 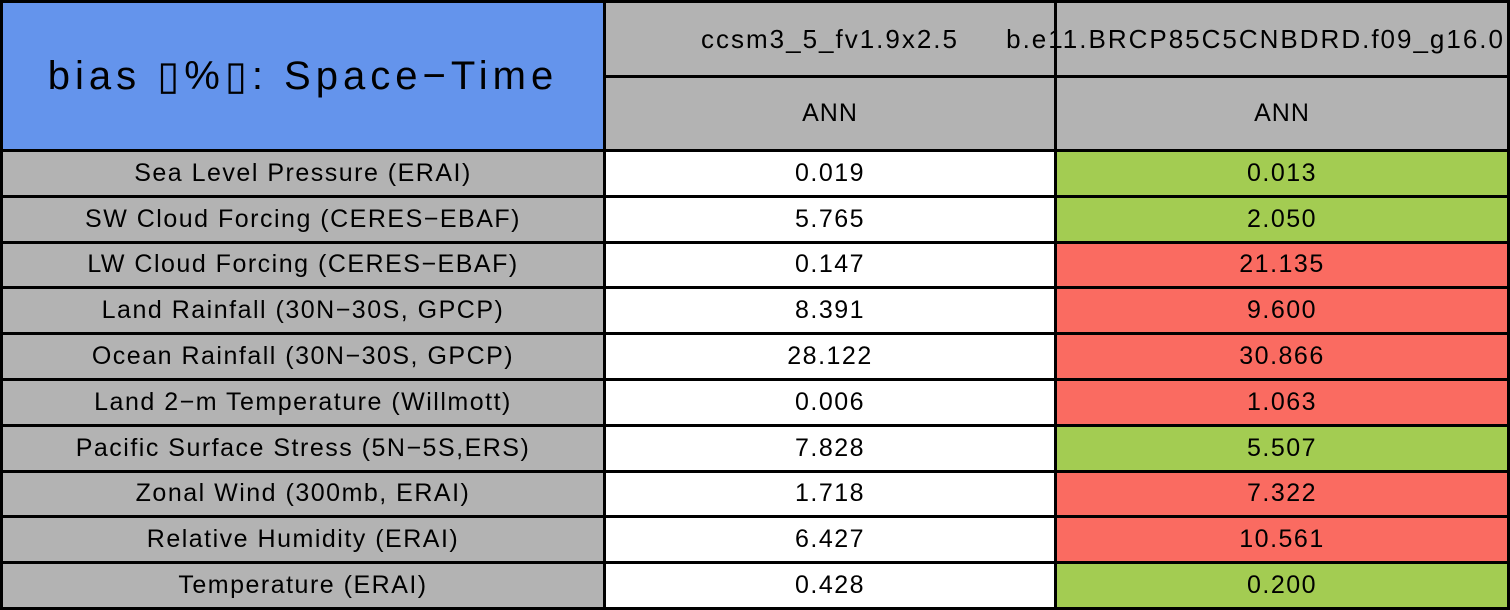 I want to click on model1-value: 28.122, so click(x=830, y=356).